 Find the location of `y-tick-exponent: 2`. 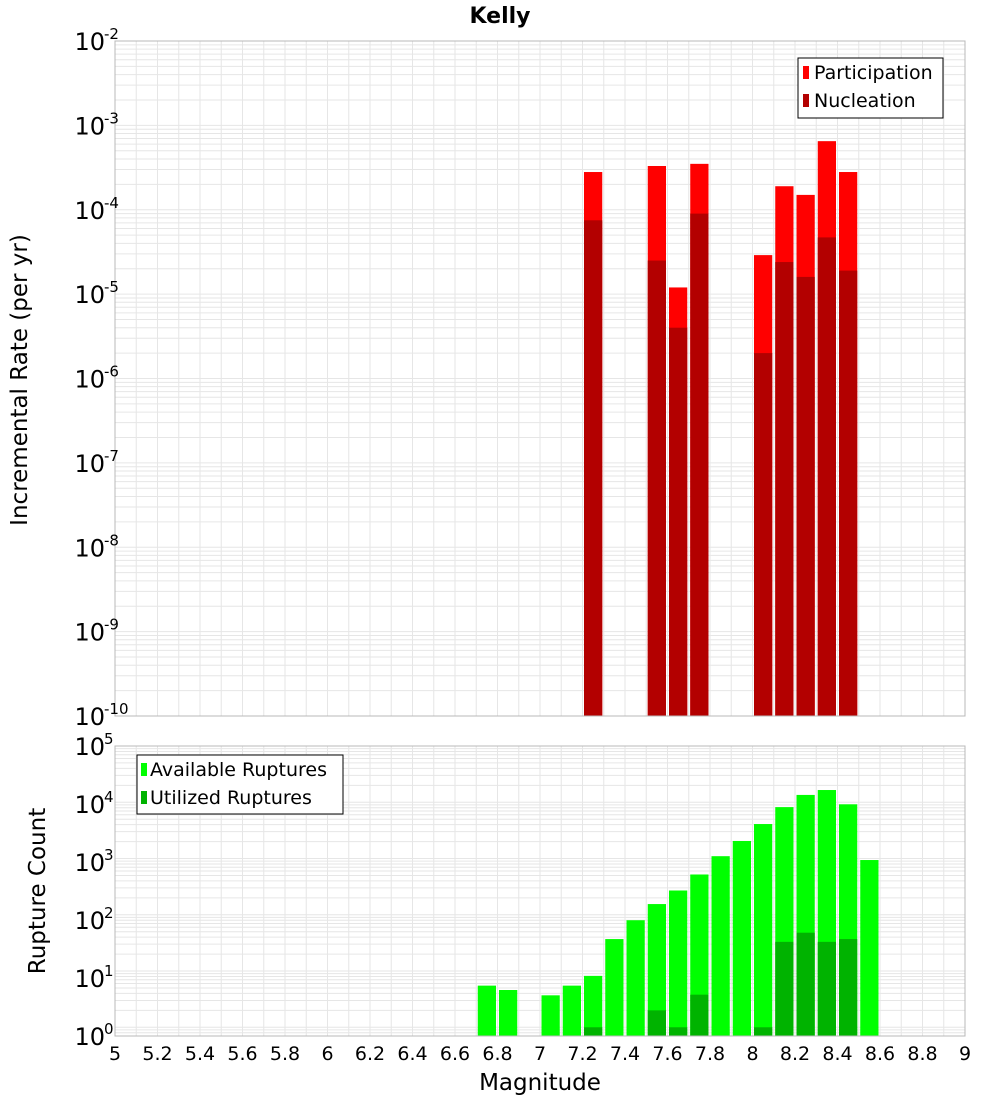

y-tick-exponent: 2 is located at coordinates (109, 913).